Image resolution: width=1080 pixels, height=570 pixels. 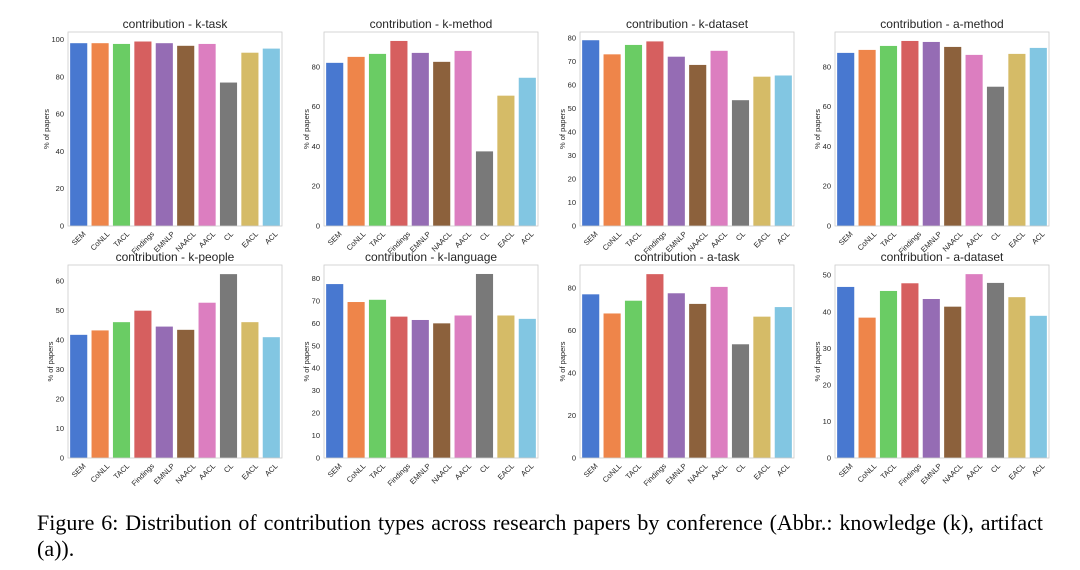 What do you see at coordinates (974, 140) in the screenshot?
I see `bar-aacl` at bounding box center [974, 140].